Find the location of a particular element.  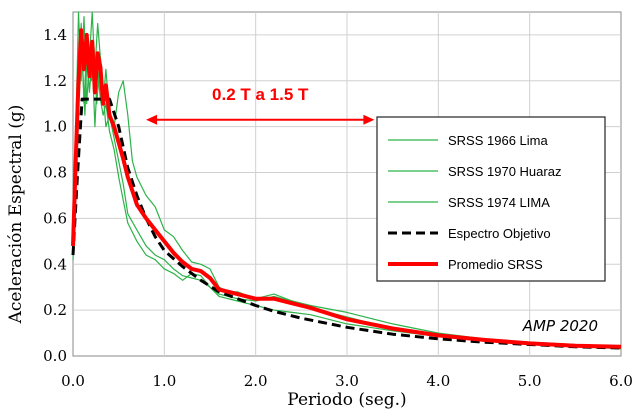

y-tick-label: 0.8 is located at coordinates (55, 173).